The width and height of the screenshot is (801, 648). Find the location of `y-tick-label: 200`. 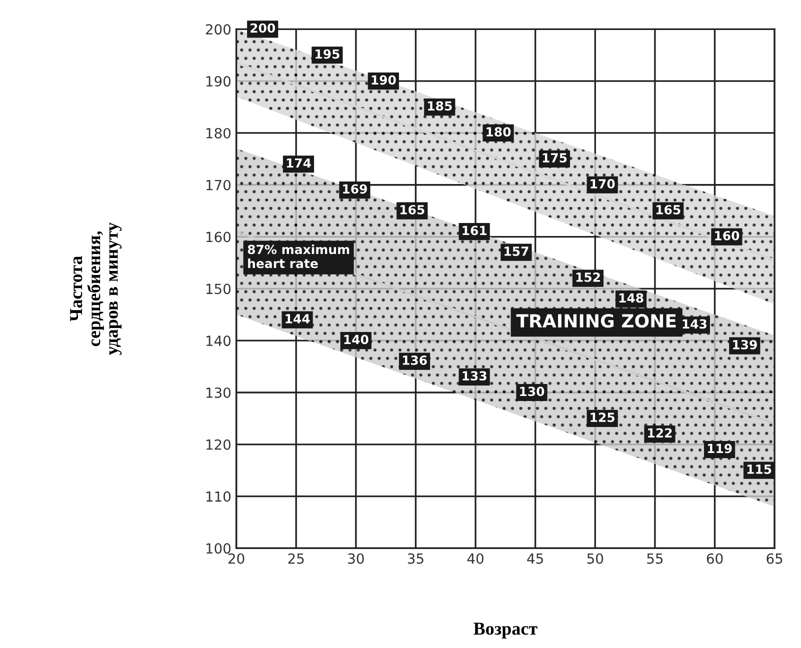

y-tick-label: 200 is located at coordinates (218, 29).